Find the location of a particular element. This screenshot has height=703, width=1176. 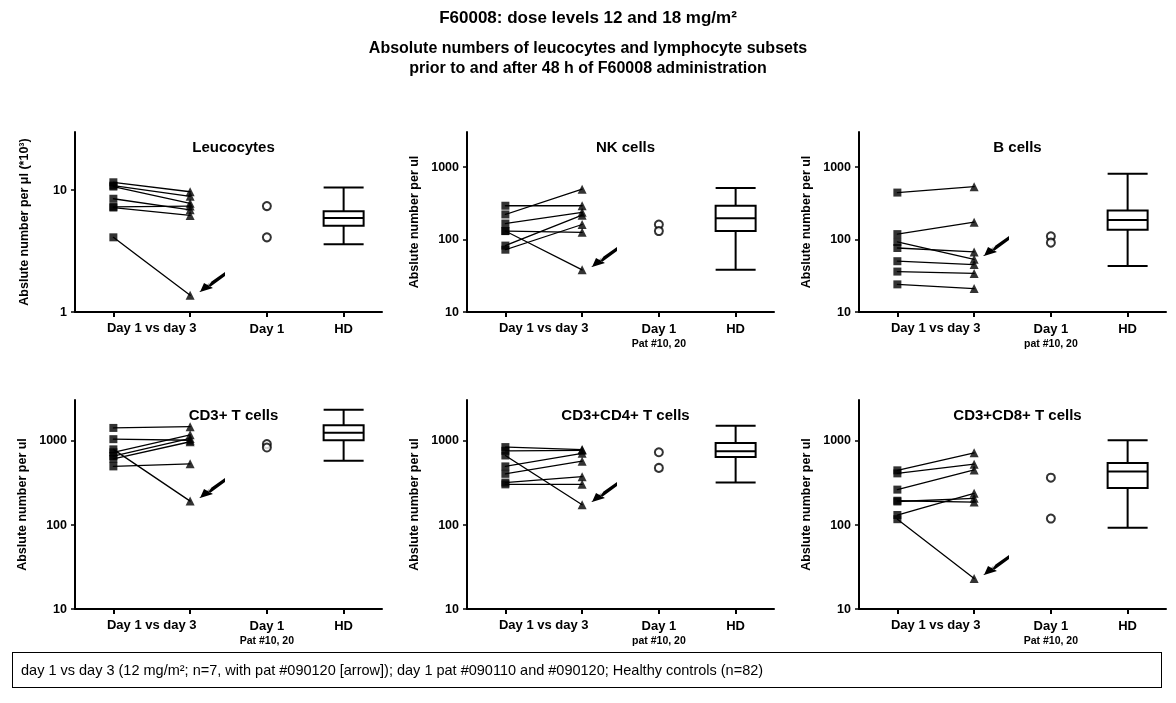

text: day 1 vs day 3 (12 mg/m²; n=7, with pat #090120 [arrow]); day 1 pat #090110 and #090120; Healthy controls (n=82) is located at coordinates (393, 670).